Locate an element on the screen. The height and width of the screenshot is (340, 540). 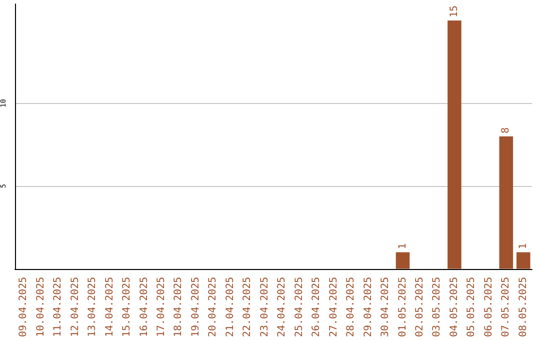
x-tick-label: 11.04.2025 is located at coordinates (58, 307).